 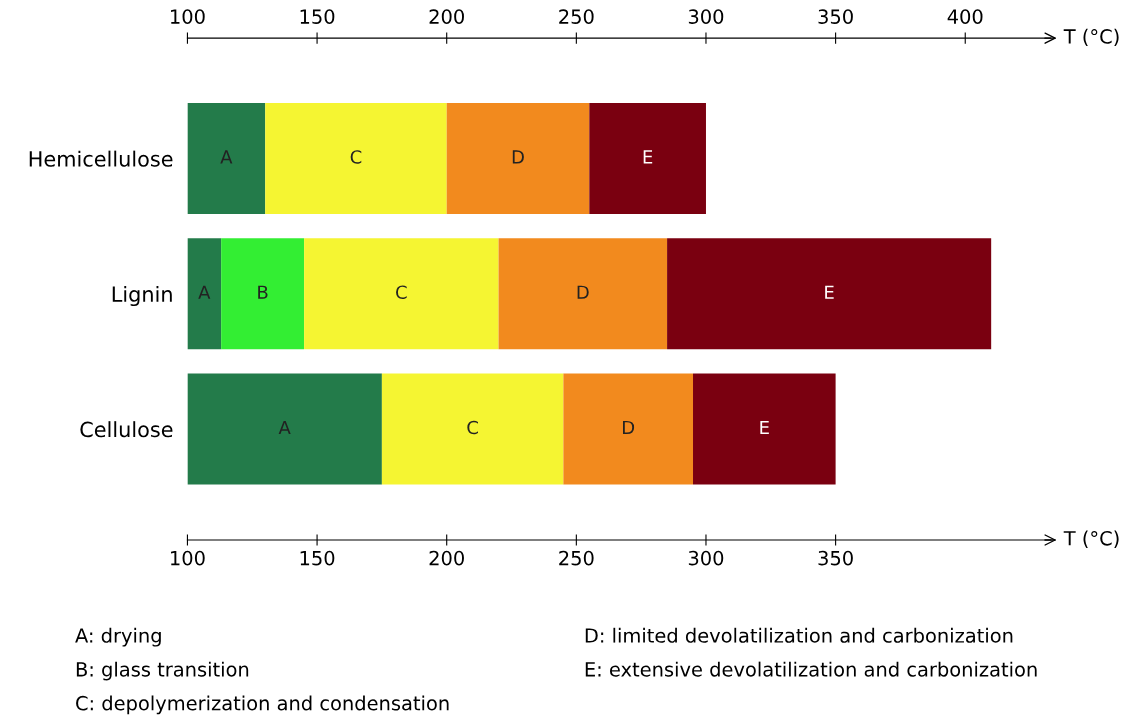 I want to click on x-tick-label: 250, so click(x=576, y=558).